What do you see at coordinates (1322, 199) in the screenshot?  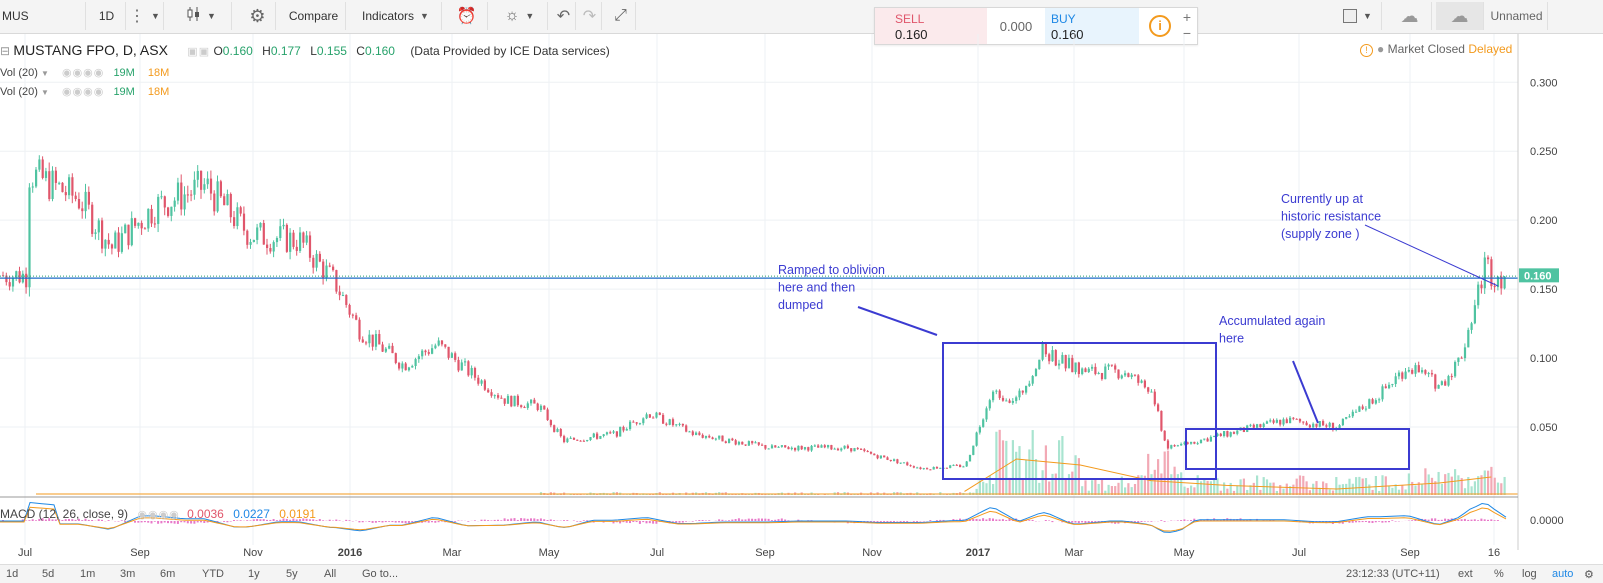 I see `resistance-annotation: Currently up at` at bounding box center [1322, 199].